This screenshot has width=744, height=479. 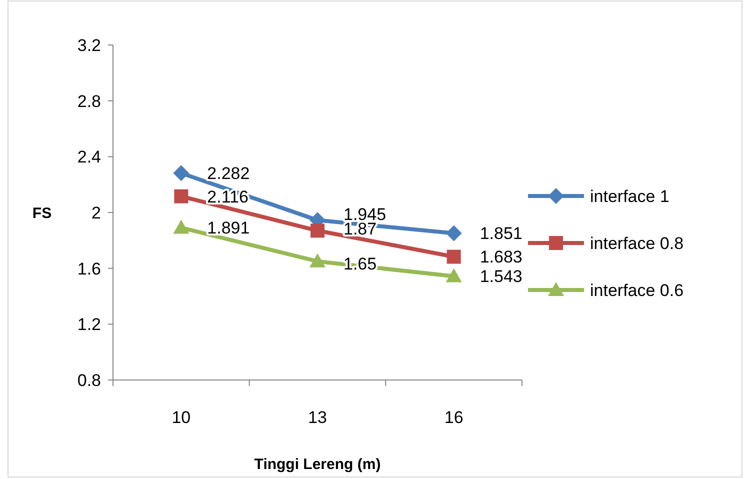 I want to click on legend-label: interface 0.8, so click(x=637, y=243).